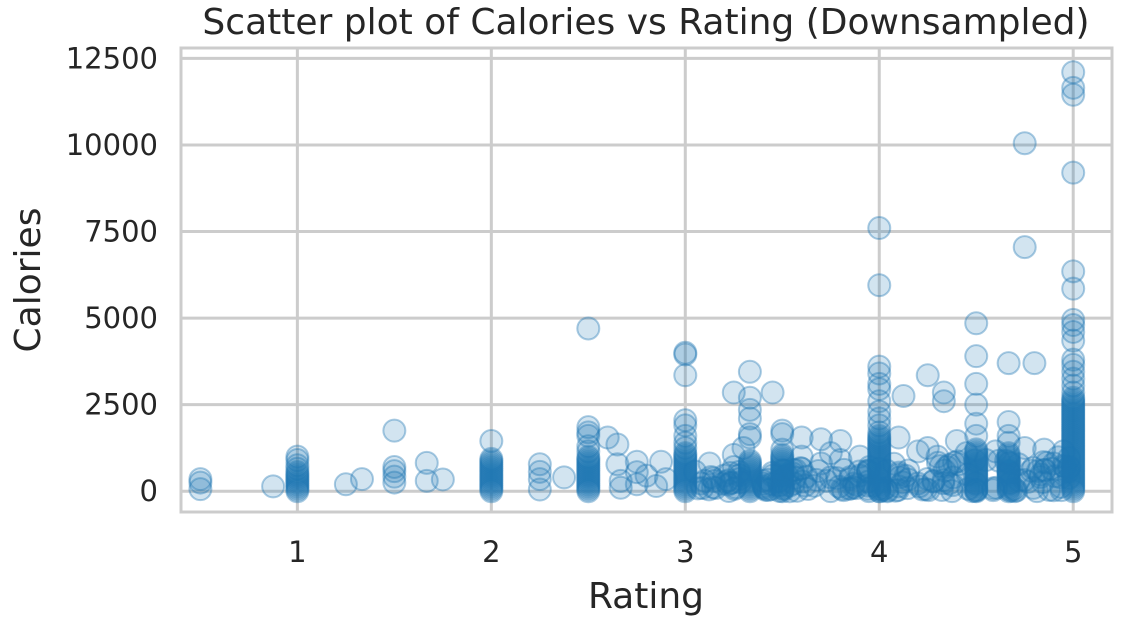  What do you see at coordinates (112, 145) in the screenshot?
I see `y-tick-label: 10000` at bounding box center [112, 145].